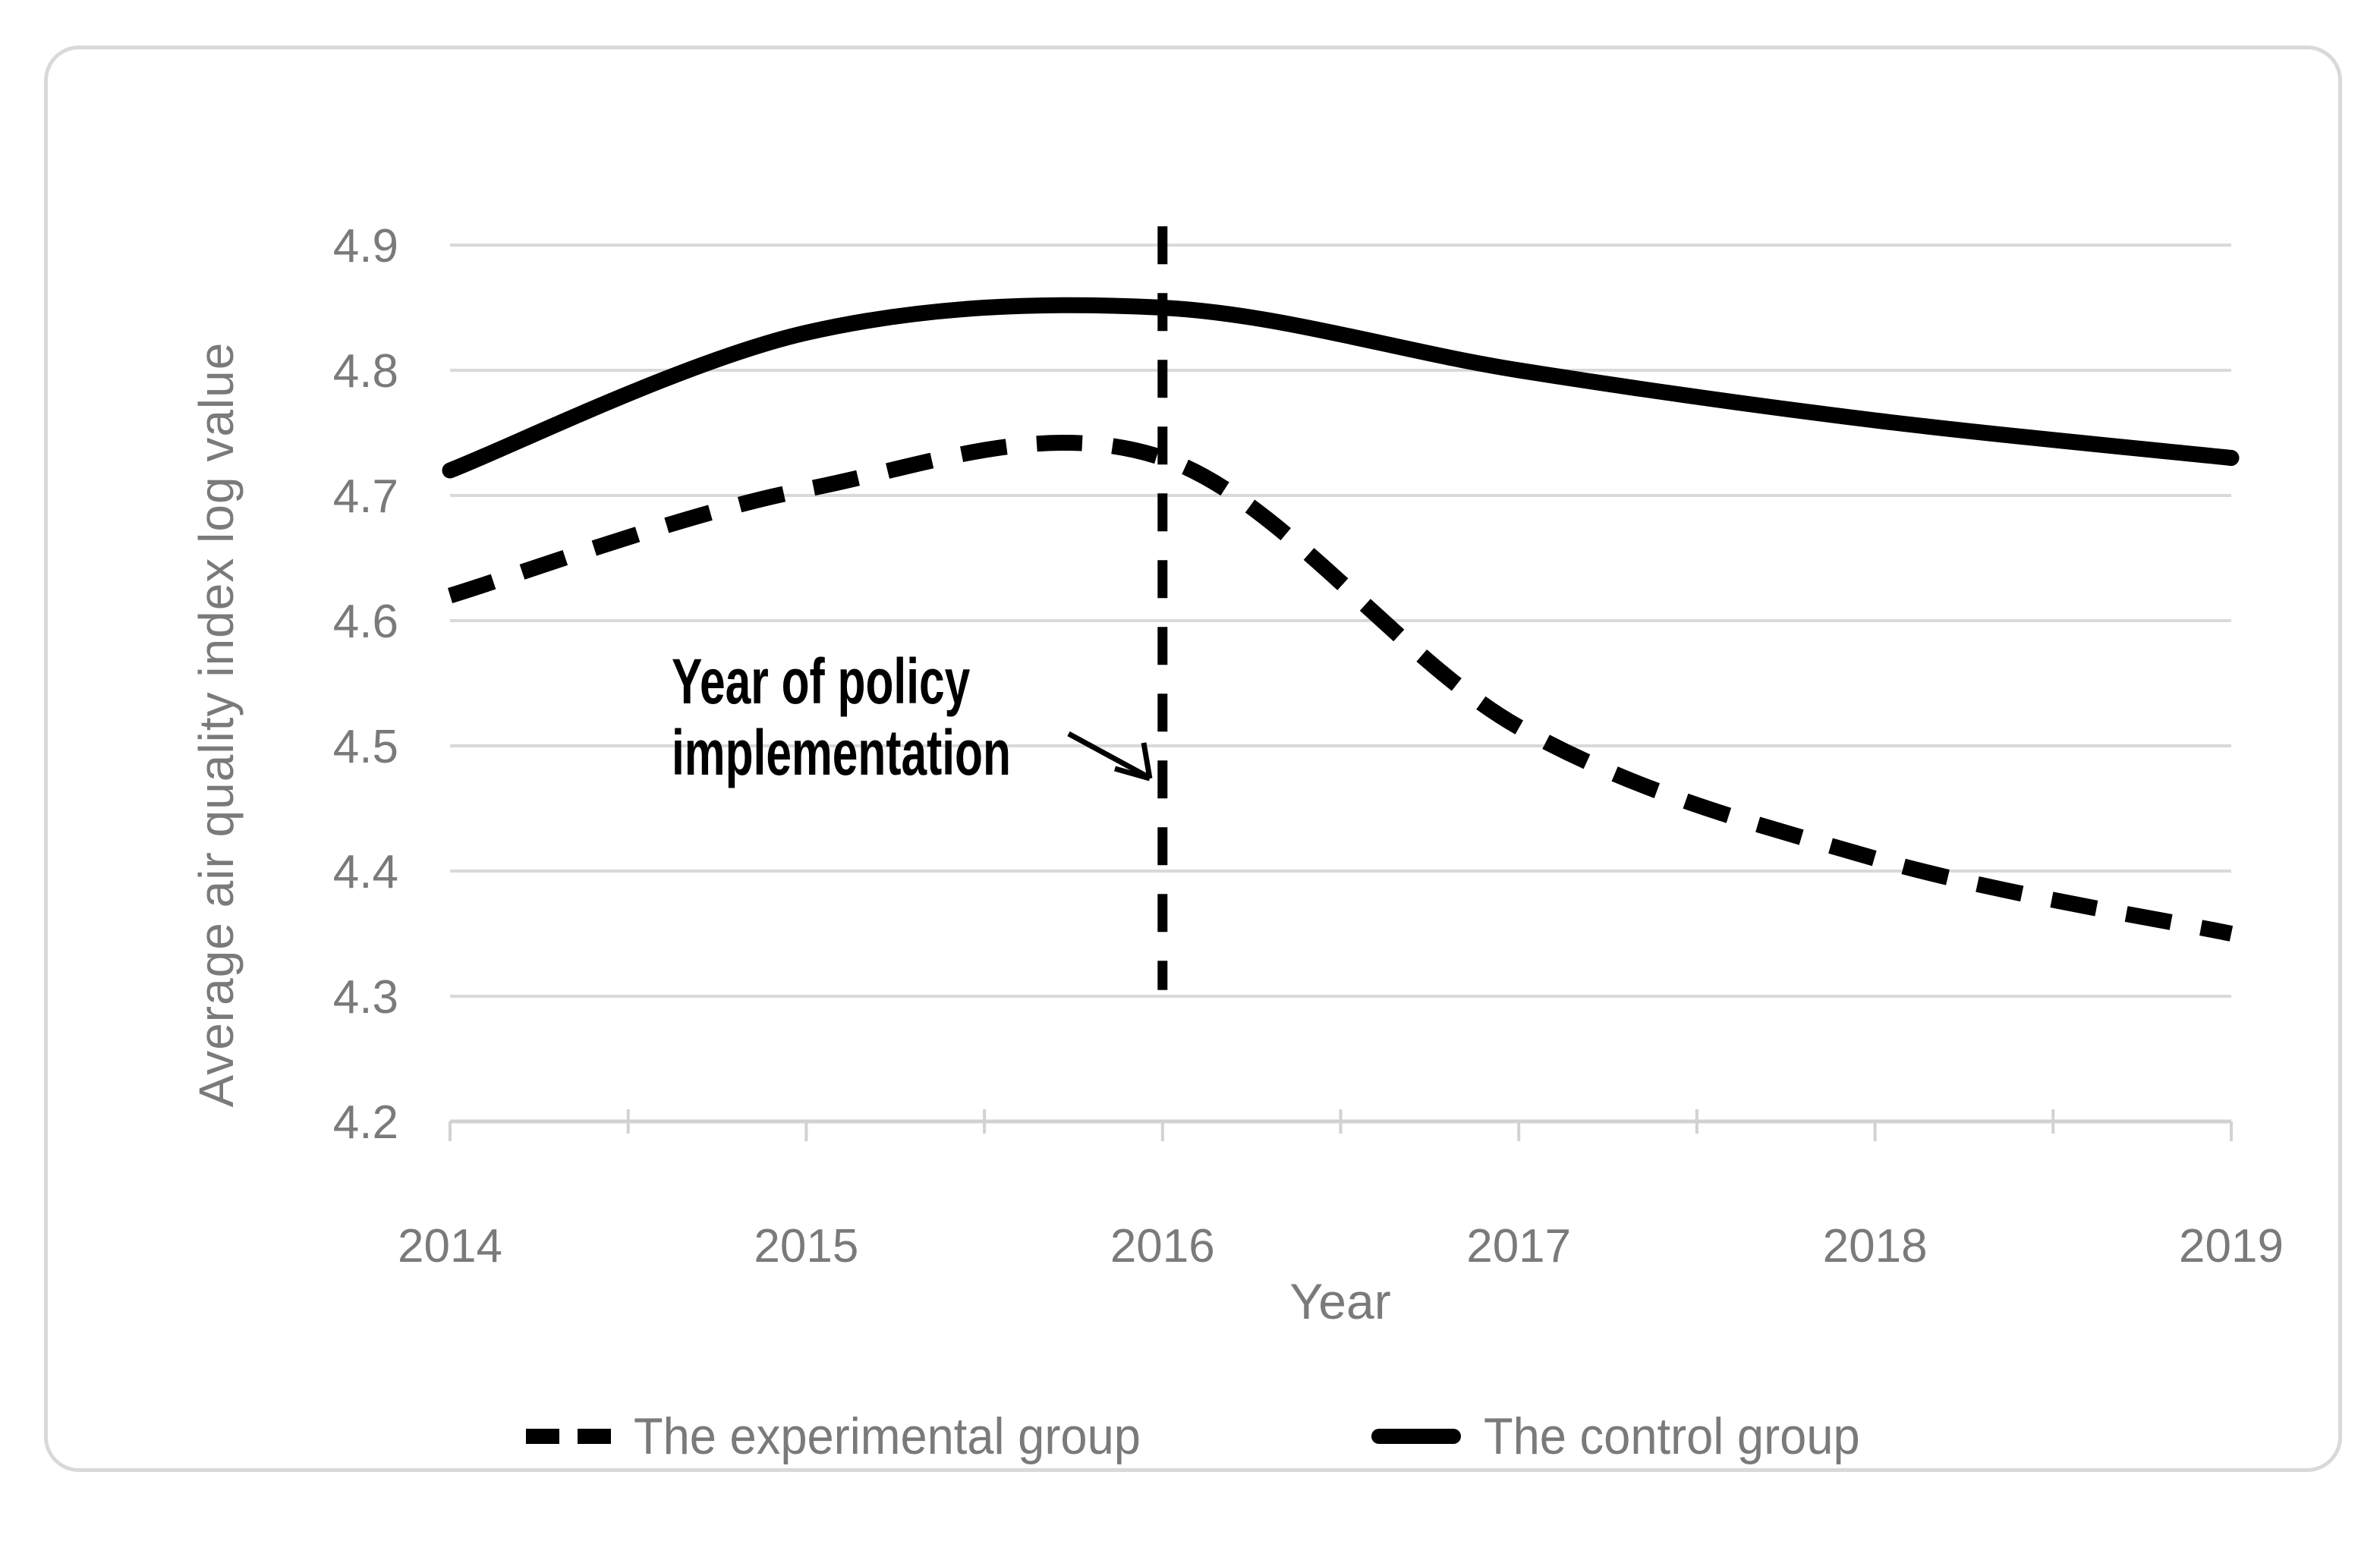 The height and width of the screenshot is (1560, 2380). What do you see at coordinates (1162, 1246) in the screenshot?
I see `x-tick-label-2016: 2016` at bounding box center [1162, 1246].